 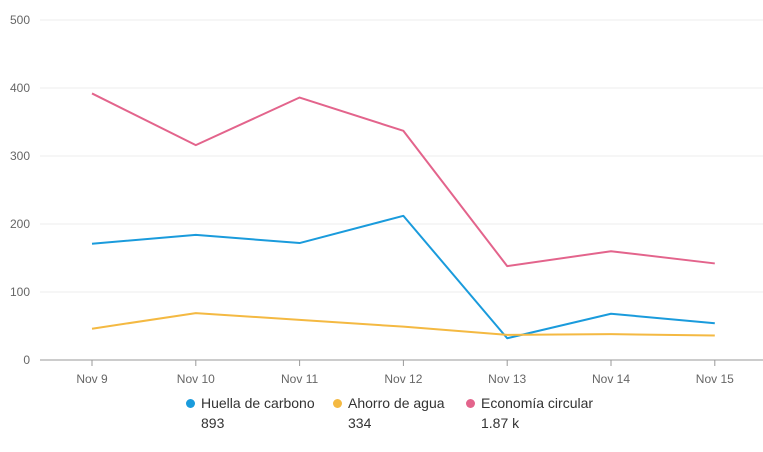 I want to click on y-tick-label: 500, so click(x=20, y=20).